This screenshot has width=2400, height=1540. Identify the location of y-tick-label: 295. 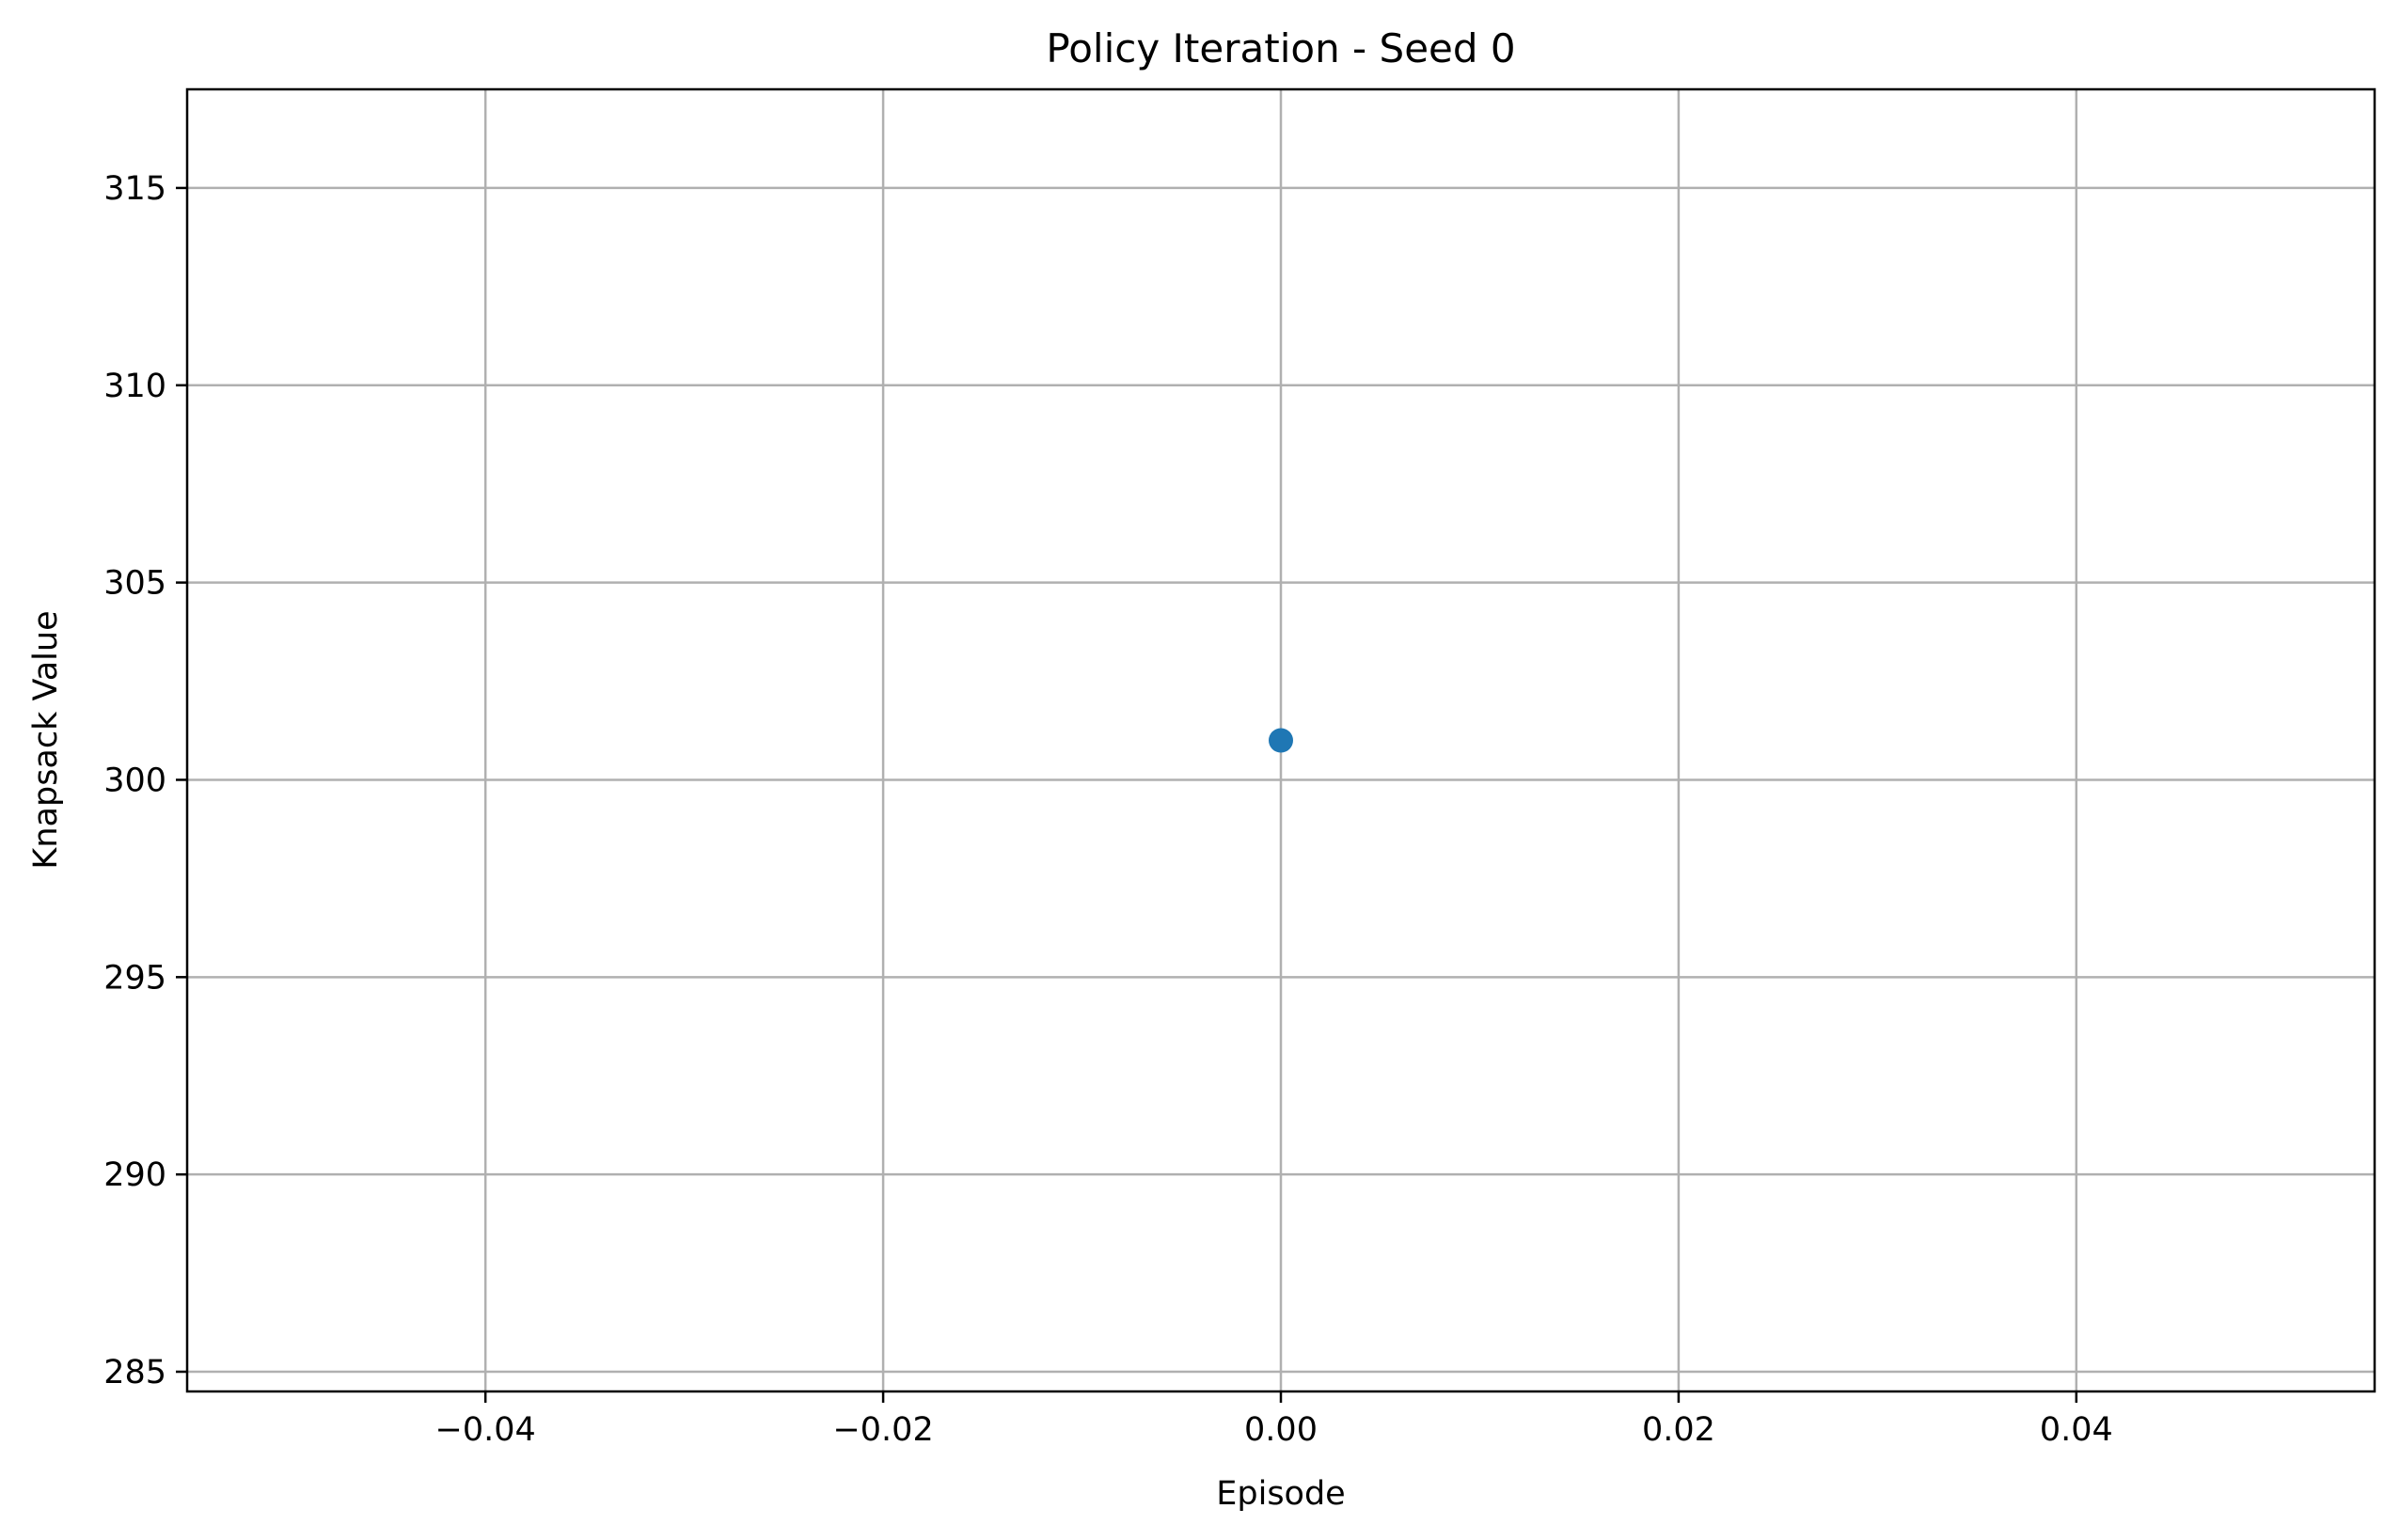
(134, 978).